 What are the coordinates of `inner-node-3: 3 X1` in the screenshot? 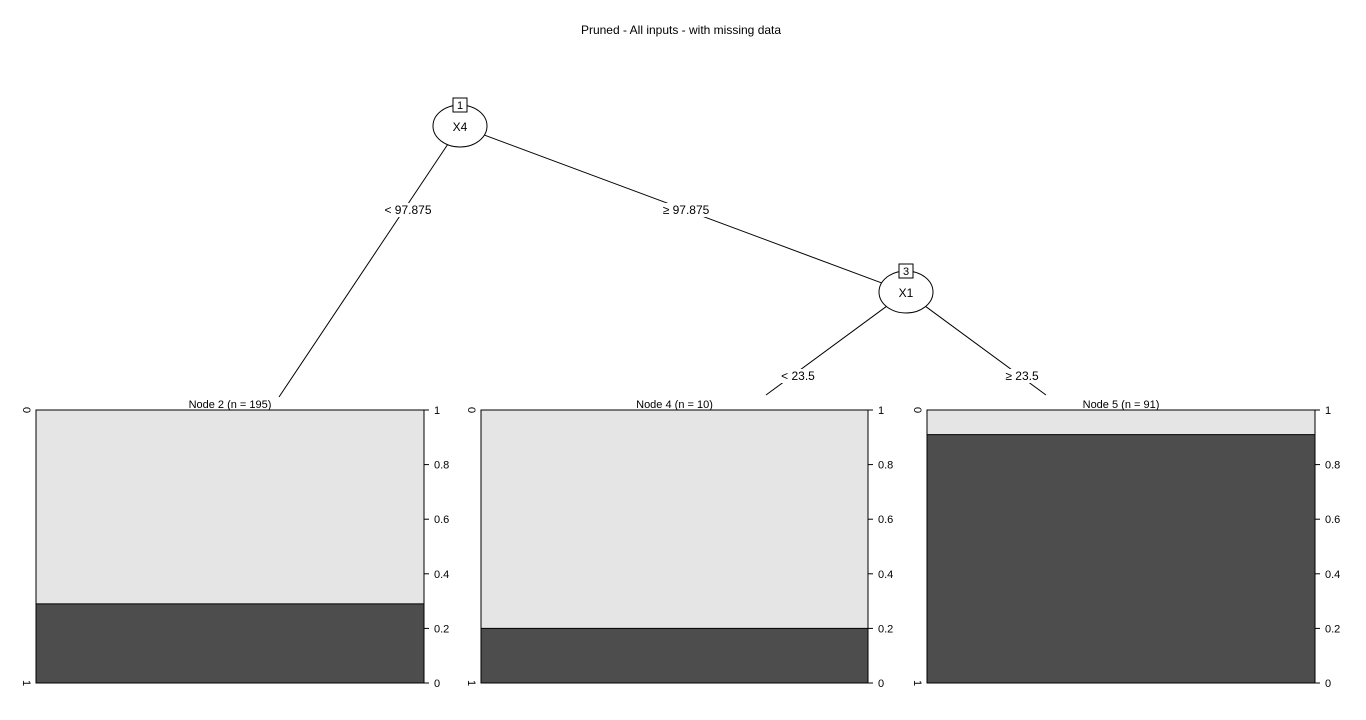 It's located at (906, 288).